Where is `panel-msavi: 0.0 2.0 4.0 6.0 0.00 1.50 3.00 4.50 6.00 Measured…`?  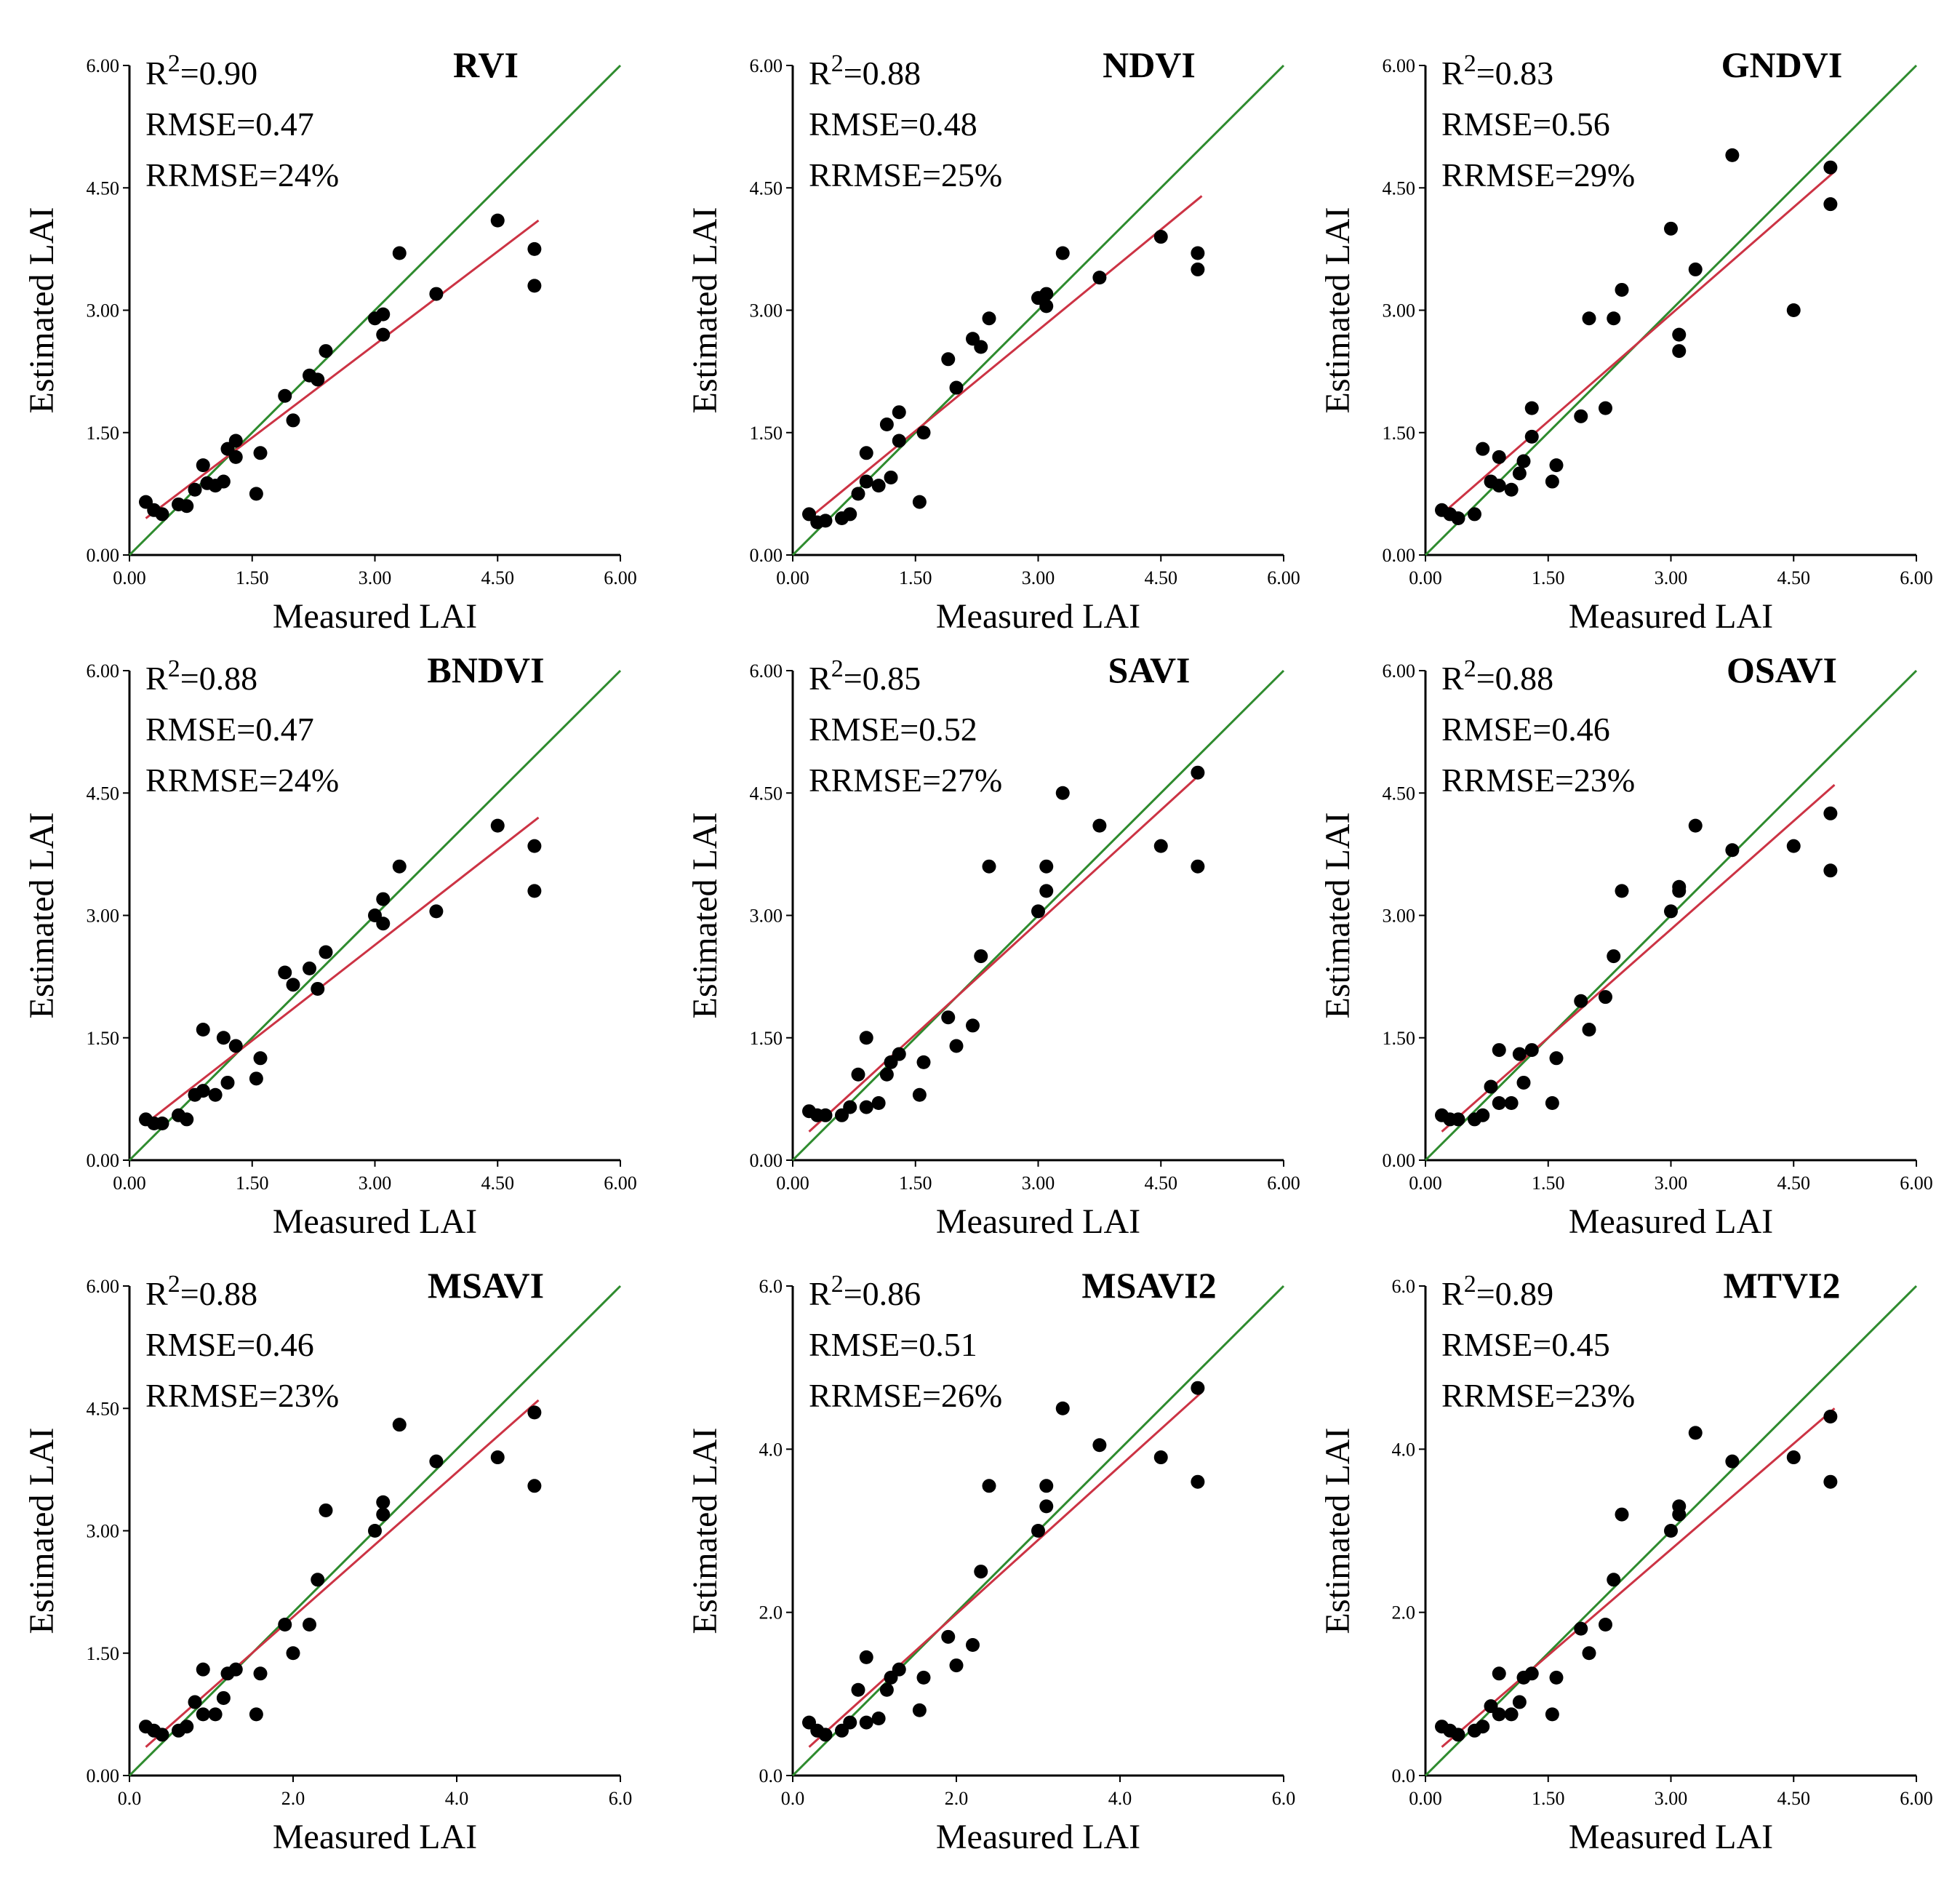 panel-msavi: 0.0 2.0 4.0 6.0 0.00 1.50 3.00 4.50 6.00 Measured… is located at coordinates (327, 1560).